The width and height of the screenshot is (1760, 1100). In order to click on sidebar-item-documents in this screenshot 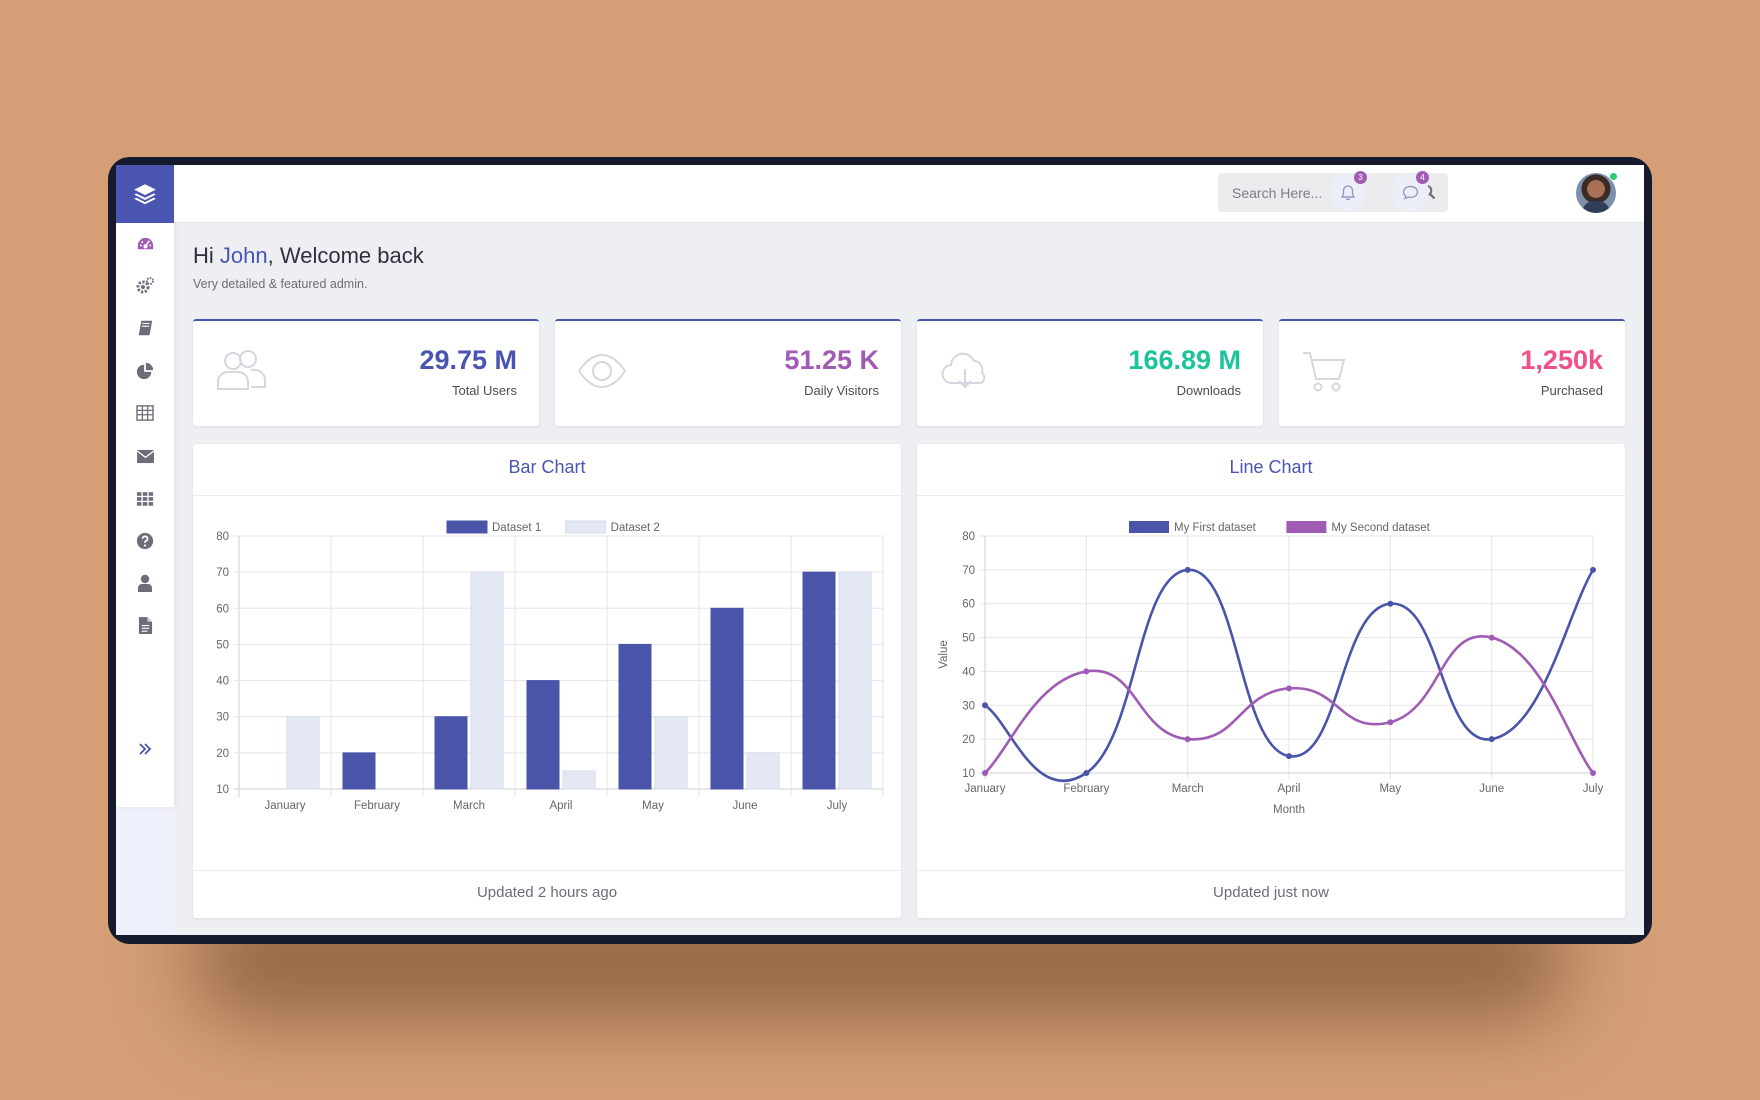, I will do `click(145, 625)`.